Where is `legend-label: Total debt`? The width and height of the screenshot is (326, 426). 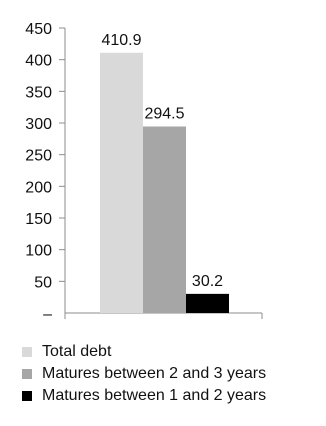
legend-label: Total debt is located at coordinates (77, 351).